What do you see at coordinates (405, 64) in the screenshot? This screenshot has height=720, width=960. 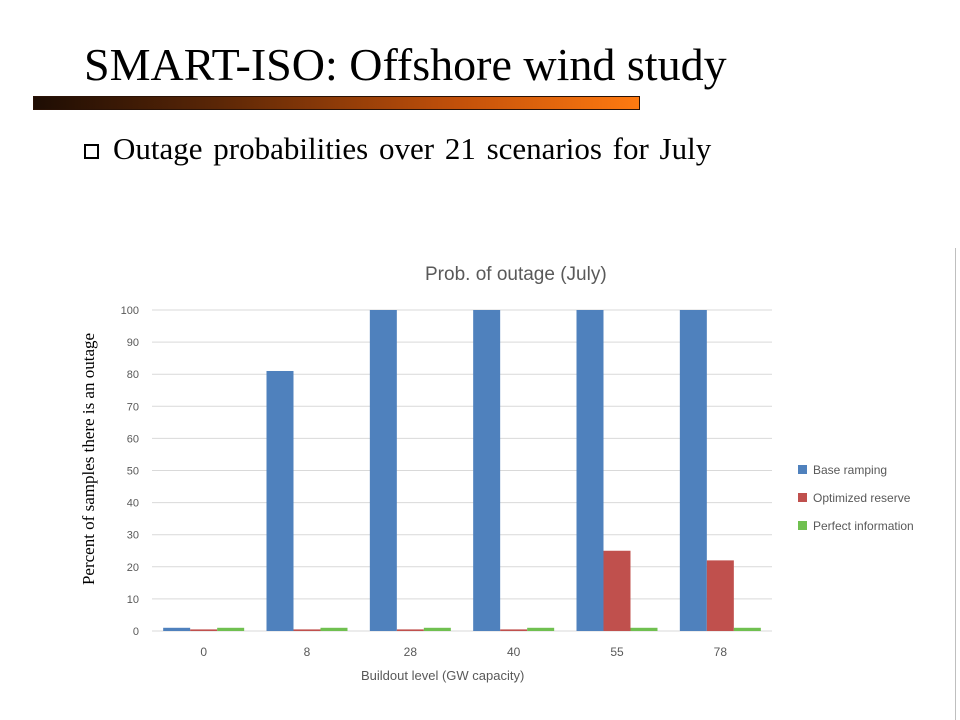 I see `slide-title: SMART-ISO: Offshore wind study` at bounding box center [405, 64].